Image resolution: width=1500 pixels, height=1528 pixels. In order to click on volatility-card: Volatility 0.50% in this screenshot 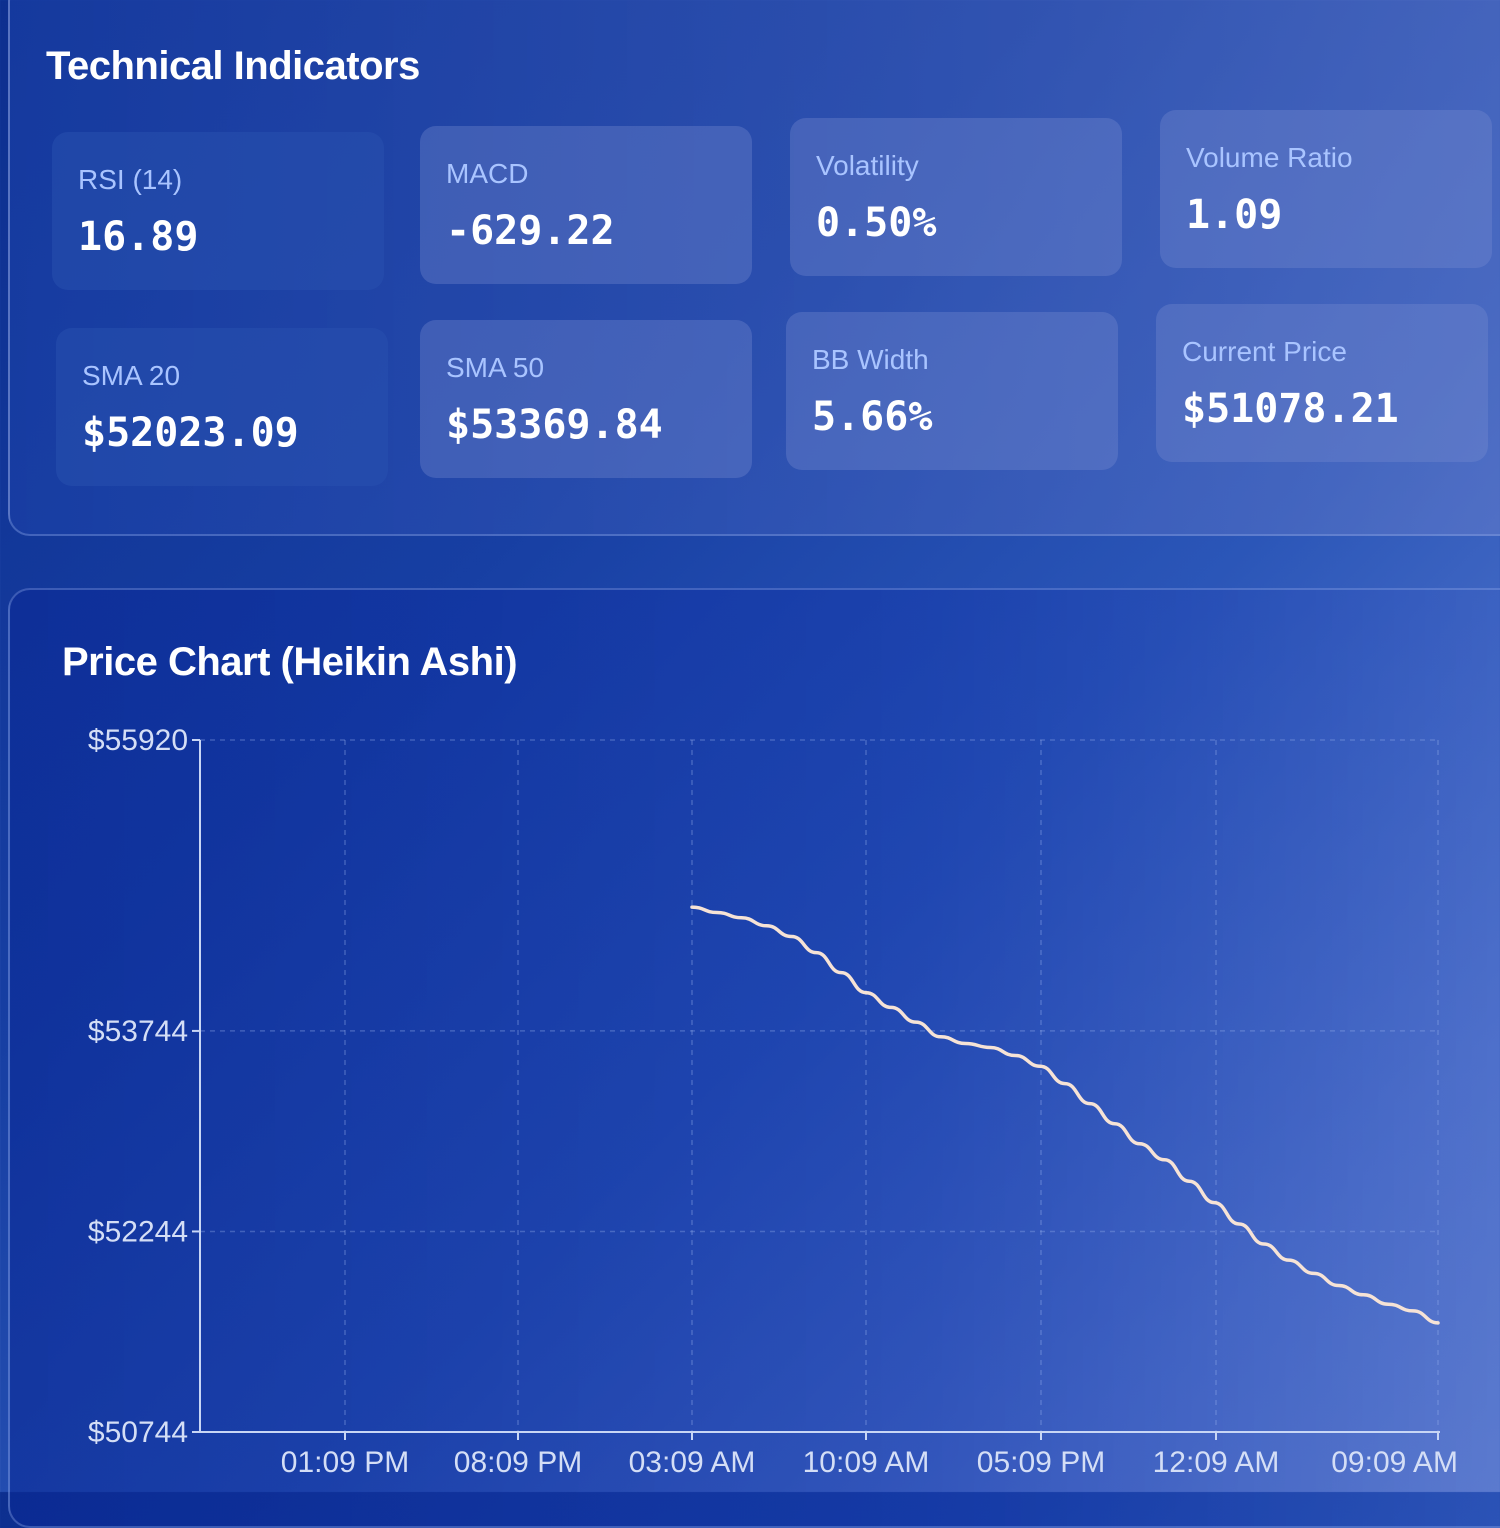, I will do `click(956, 197)`.